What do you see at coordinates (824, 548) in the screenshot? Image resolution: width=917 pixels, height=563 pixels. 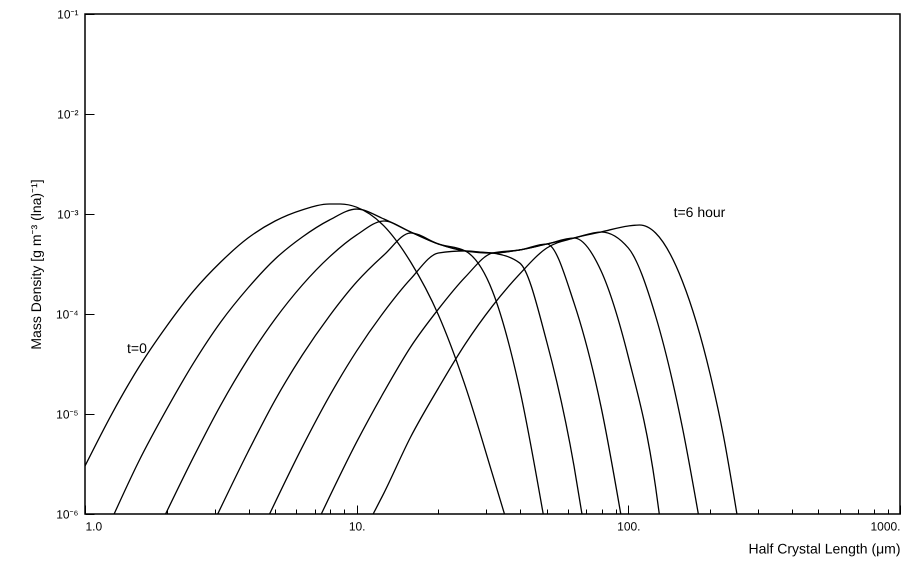 I see `x-axis-title: Half Crystal Length (μm)` at bounding box center [824, 548].